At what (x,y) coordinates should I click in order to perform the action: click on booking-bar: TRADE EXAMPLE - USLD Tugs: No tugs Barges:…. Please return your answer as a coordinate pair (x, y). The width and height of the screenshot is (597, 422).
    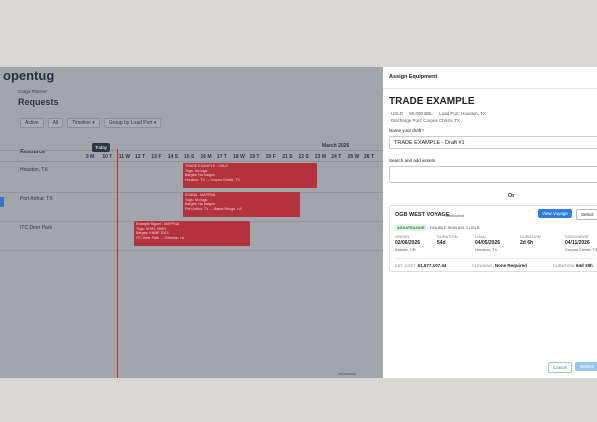
    Looking at the image, I should click on (250, 175).